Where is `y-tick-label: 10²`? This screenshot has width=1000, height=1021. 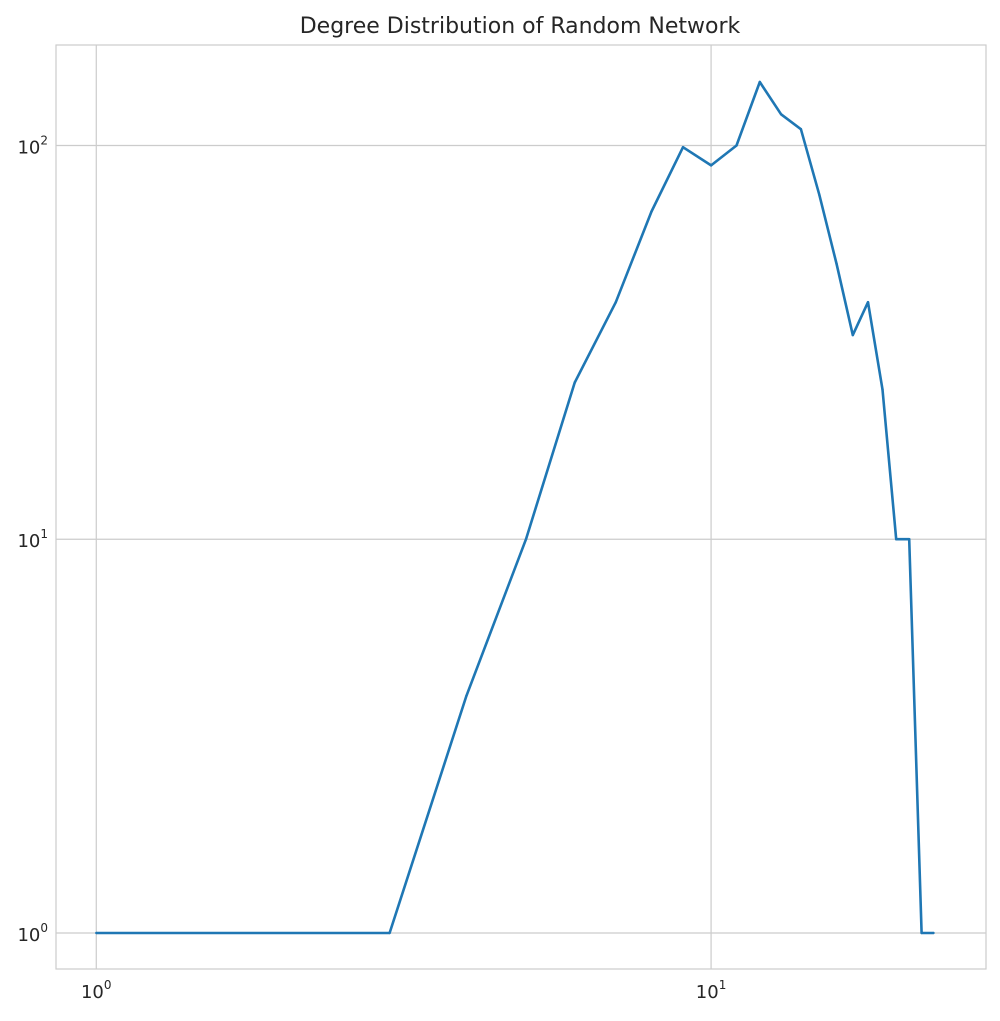
y-tick-label: 10² is located at coordinates (32, 146).